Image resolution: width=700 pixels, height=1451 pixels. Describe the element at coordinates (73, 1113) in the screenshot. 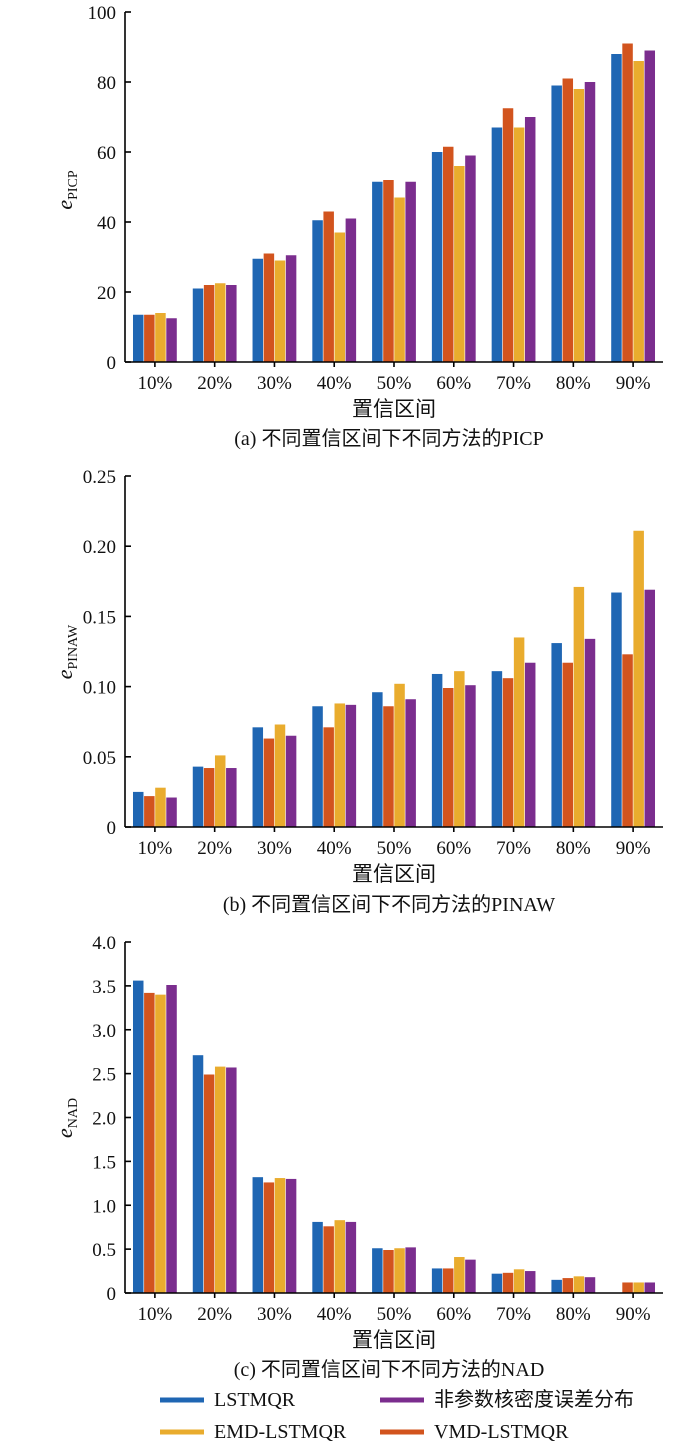

I see `y-axis-label-sub: NAD` at that location.